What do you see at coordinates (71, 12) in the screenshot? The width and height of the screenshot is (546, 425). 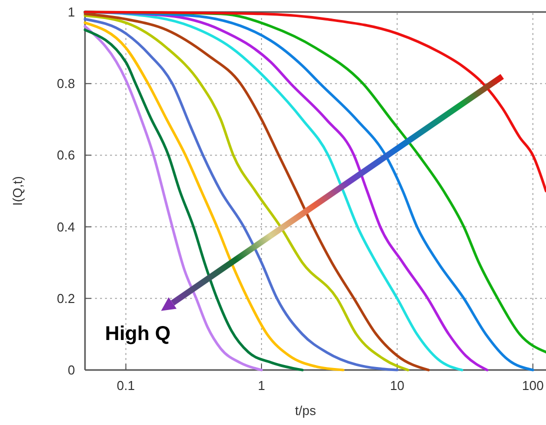 I see `y-tick-label: 1` at bounding box center [71, 12].